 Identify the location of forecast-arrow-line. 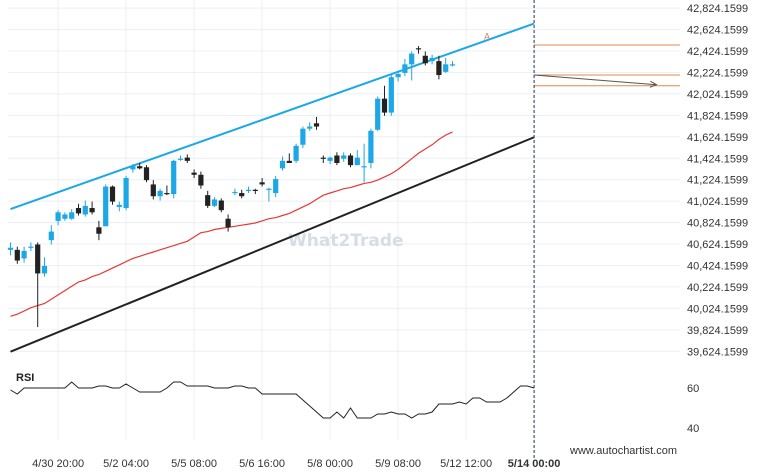
(595, 80).